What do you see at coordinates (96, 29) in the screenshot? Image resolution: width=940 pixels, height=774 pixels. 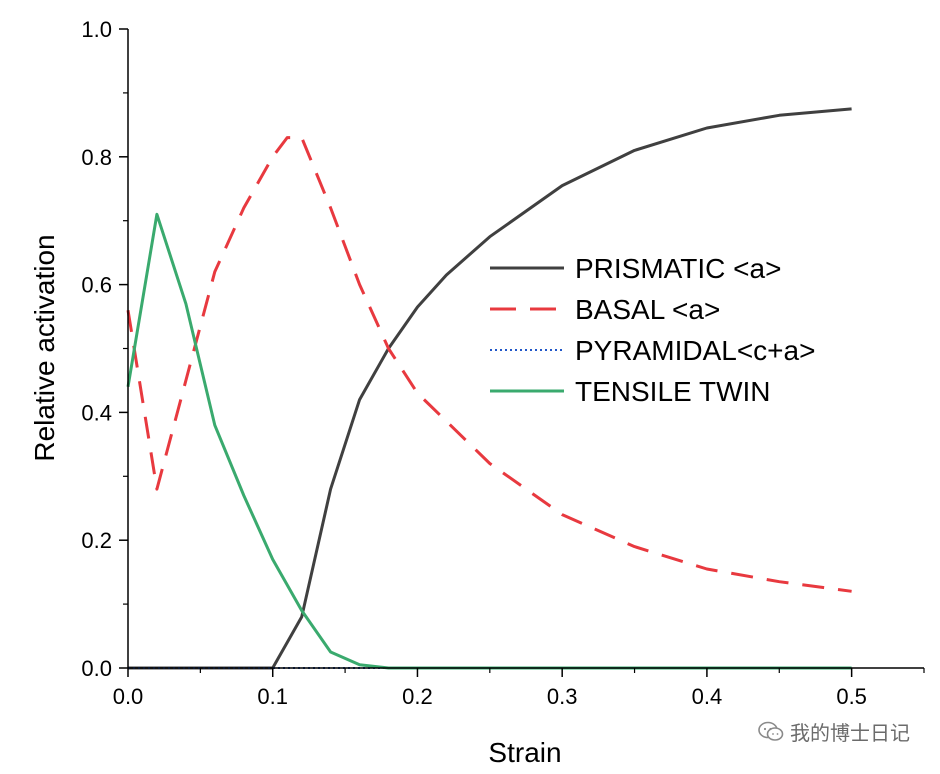 I see `y-tick-label: 1.0` at bounding box center [96, 29].